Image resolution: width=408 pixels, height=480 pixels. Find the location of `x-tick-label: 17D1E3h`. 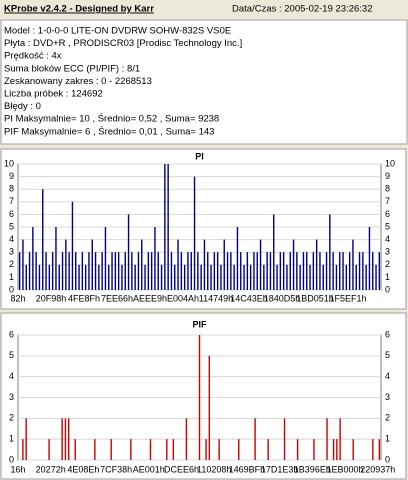

x-tick-label: 17D1E3h is located at coordinates (280, 469).